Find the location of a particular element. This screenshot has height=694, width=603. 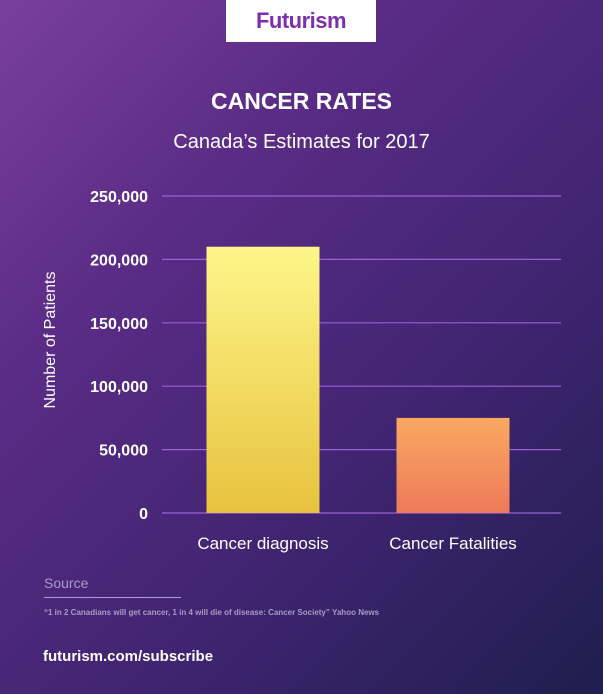

x-tick-label: Cancer diagnosis is located at coordinates (262, 543).